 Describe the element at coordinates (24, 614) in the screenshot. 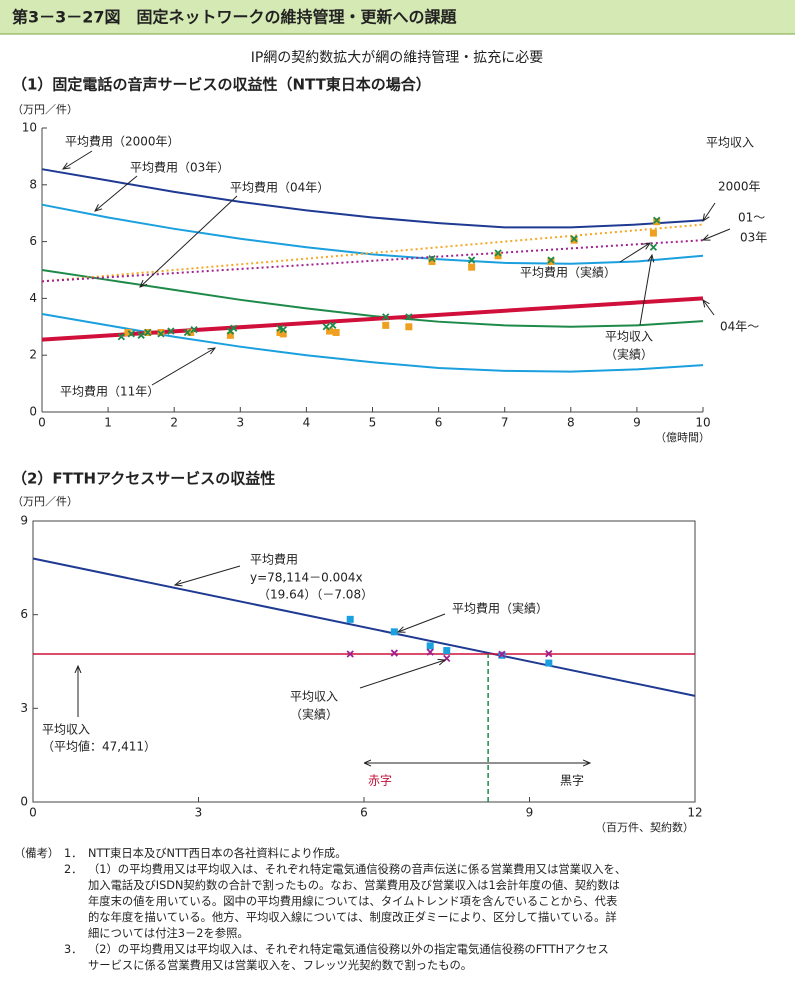

I see `y-tick-label: 6` at that location.